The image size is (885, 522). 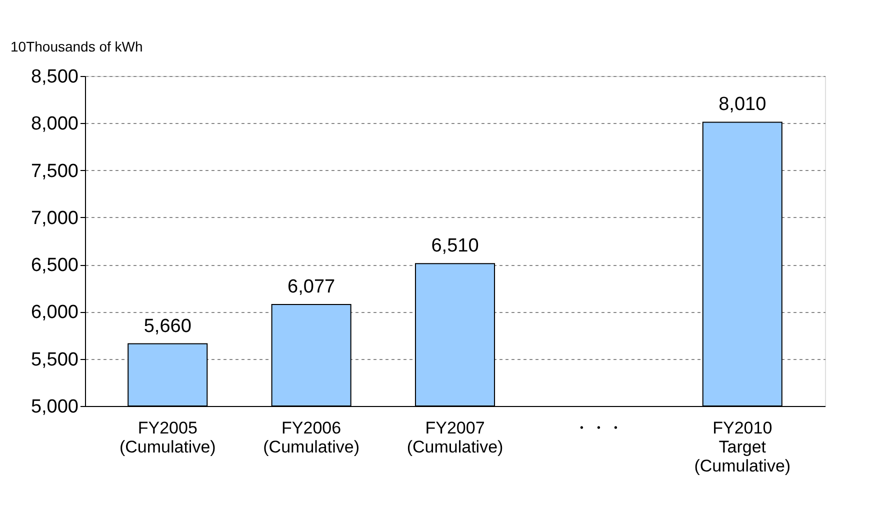 What do you see at coordinates (54, 313) in the screenshot?
I see `y-tick-label: 6,000` at bounding box center [54, 313].